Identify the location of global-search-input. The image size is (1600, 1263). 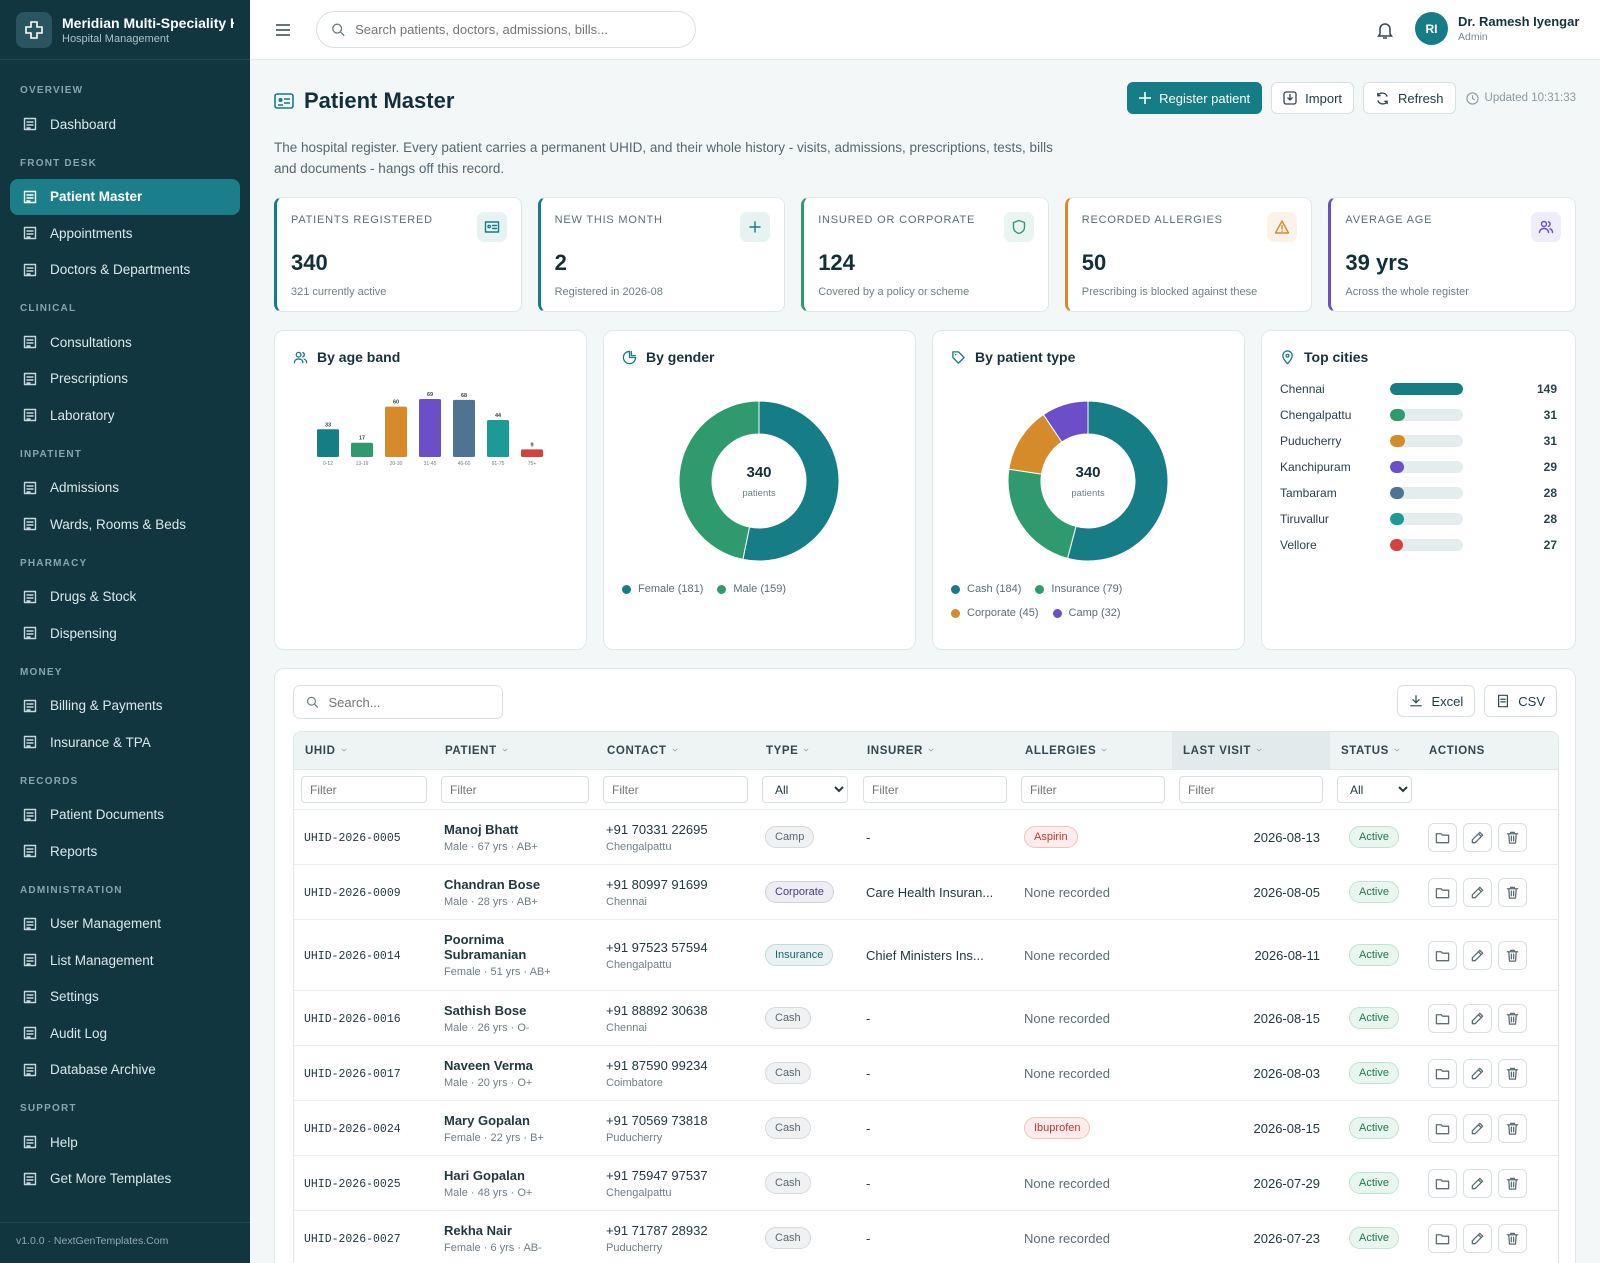
(524, 29).